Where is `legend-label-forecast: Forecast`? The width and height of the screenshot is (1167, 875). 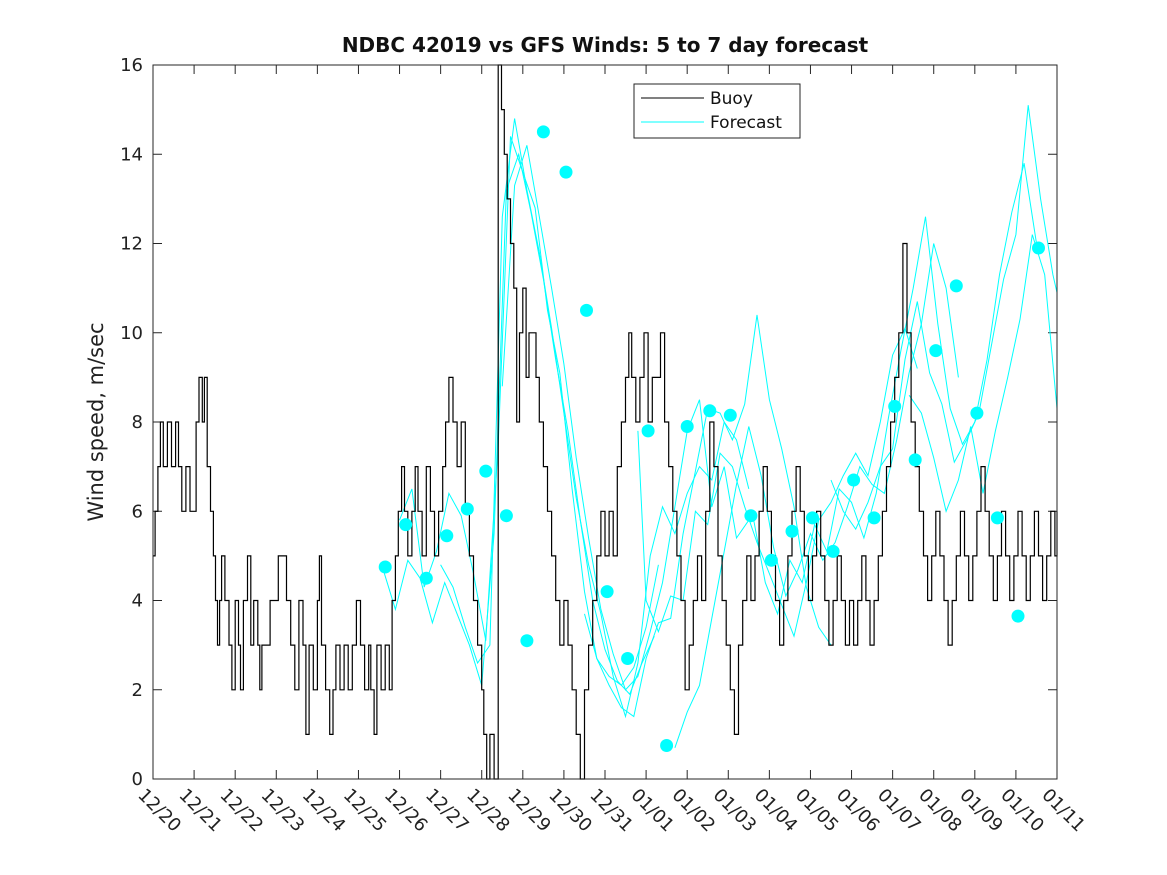 legend-label-forecast: Forecast is located at coordinates (746, 123).